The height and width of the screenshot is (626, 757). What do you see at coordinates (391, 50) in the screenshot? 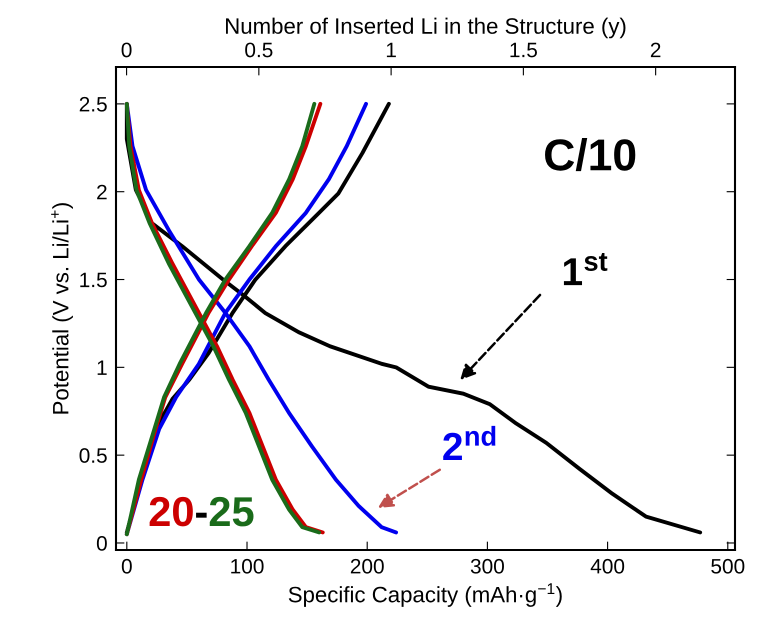
I see `x2-tick-label: 1` at bounding box center [391, 50].